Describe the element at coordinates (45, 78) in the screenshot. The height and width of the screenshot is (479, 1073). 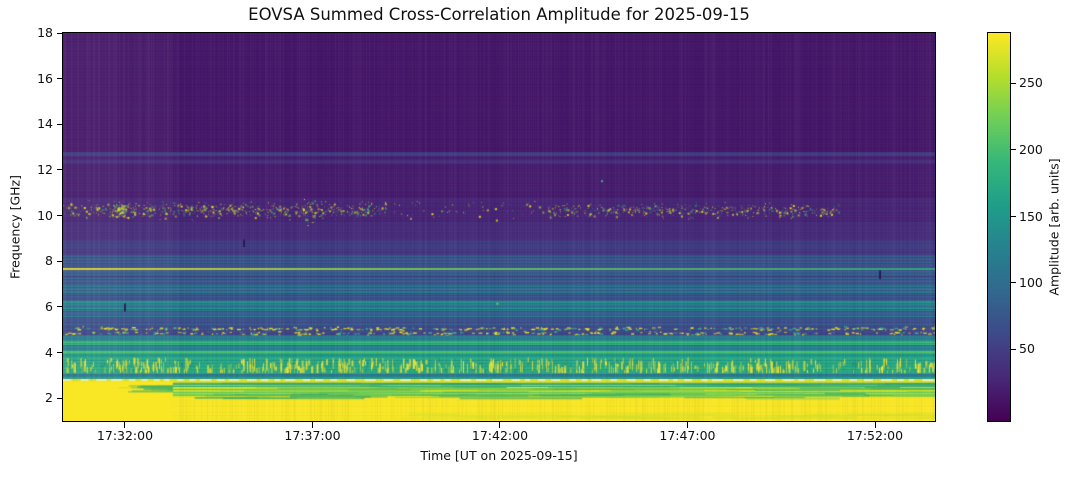
I see `y-tick-label: 16` at that location.